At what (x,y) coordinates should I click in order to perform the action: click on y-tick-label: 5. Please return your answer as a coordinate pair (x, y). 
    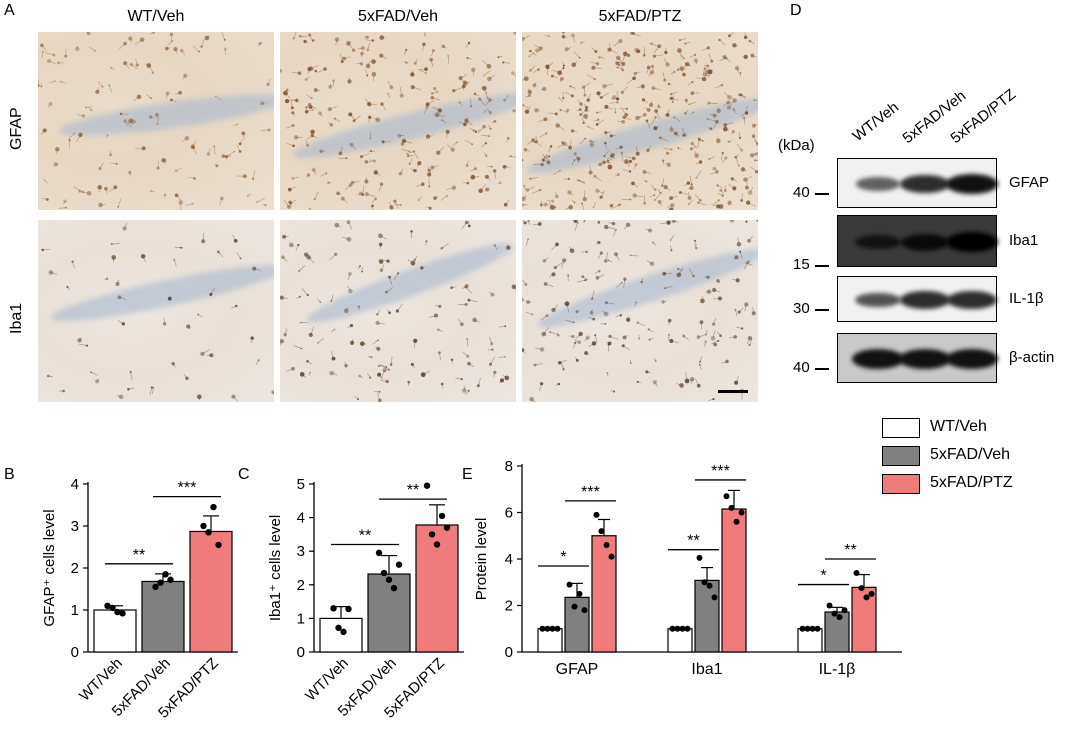
    Looking at the image, I should click on (301, 484).